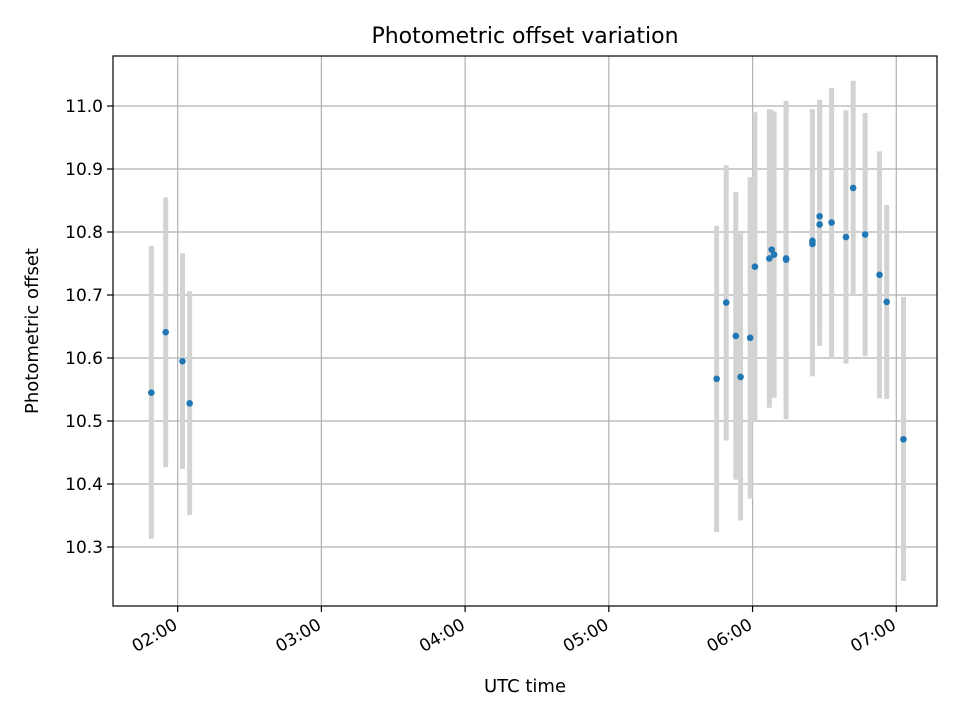 Image resolution: width=960 pixels, height=720 pixels. What do you see at coordinates (84, 170) in the screenshot?
I see `y-tick-label: 10.9` at bounding box center [84, 170].